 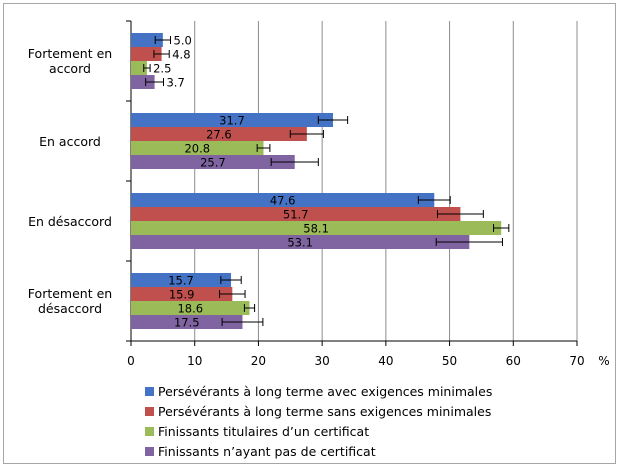 I want to click on data-label: 15.7, so click(x=181, y=281).